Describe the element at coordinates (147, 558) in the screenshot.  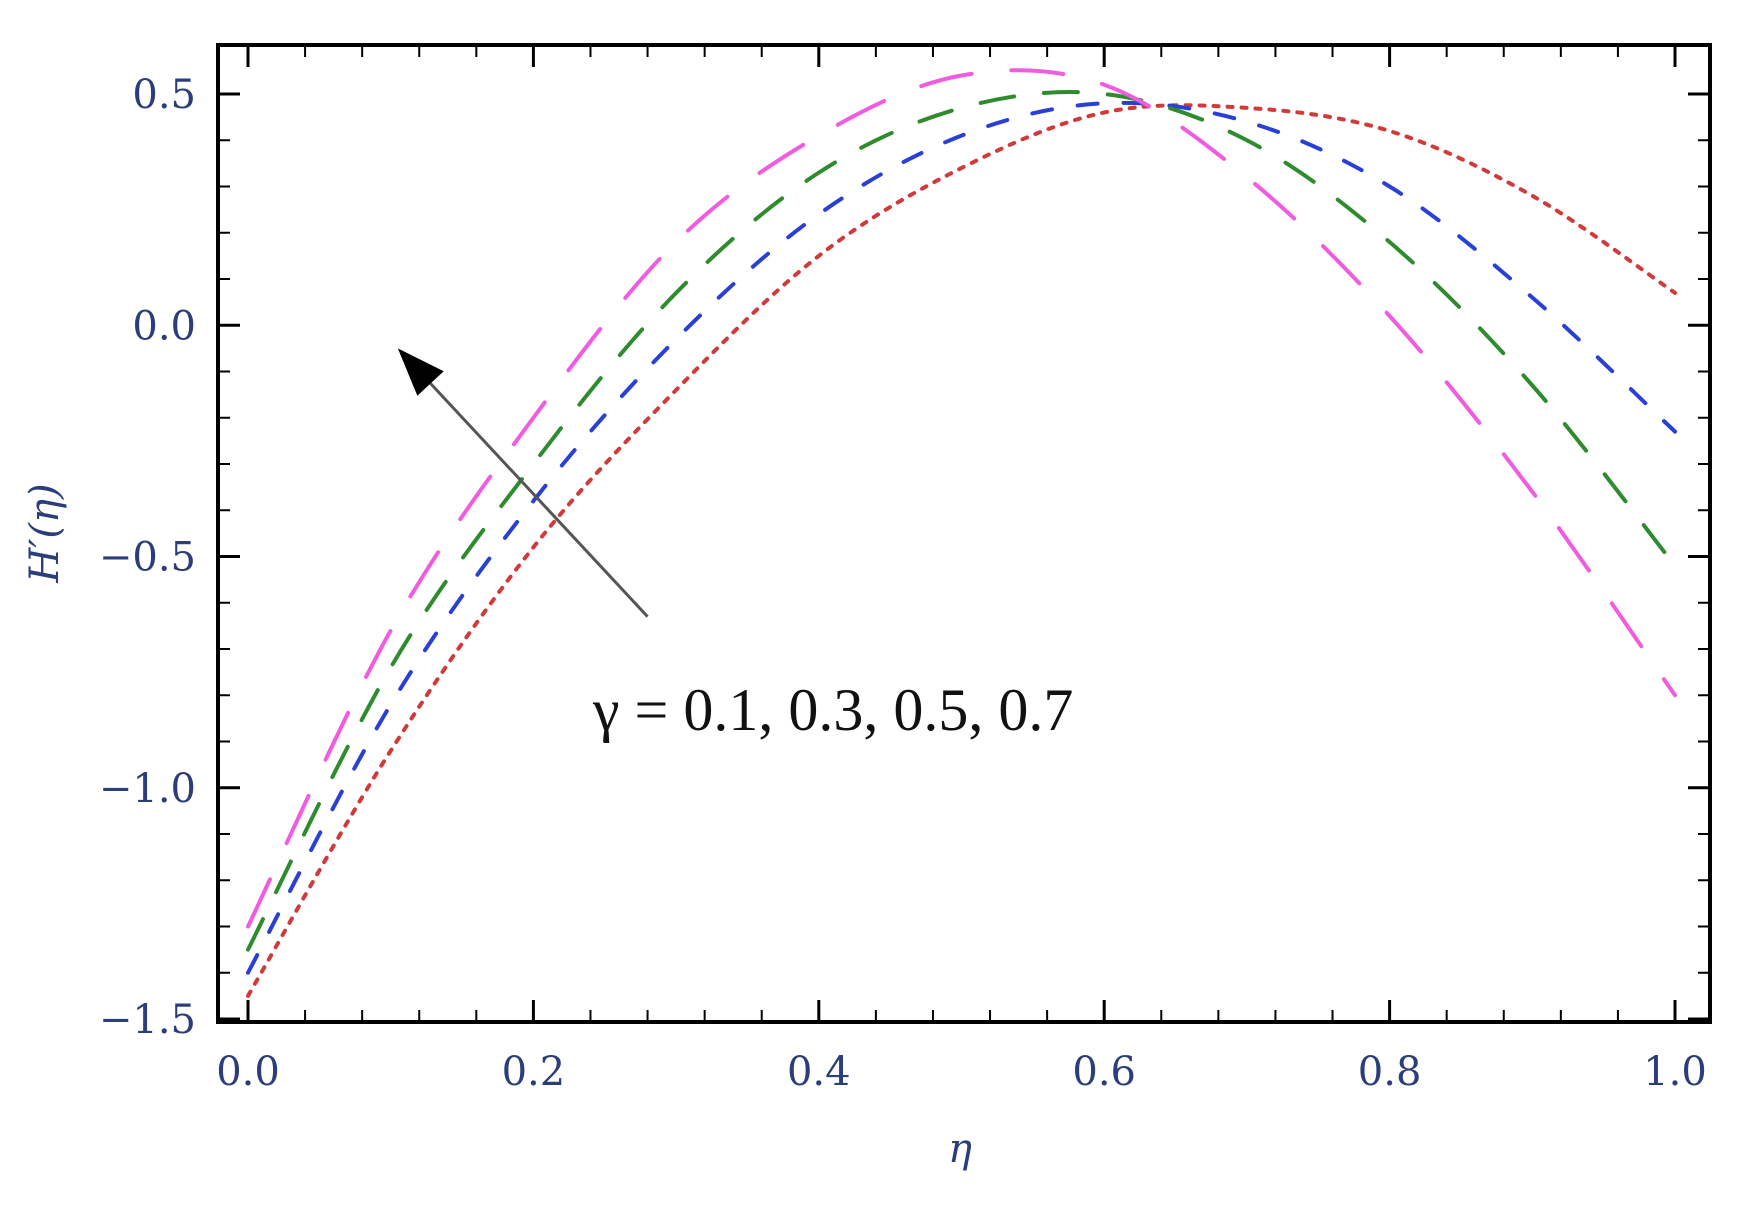
I see `y-tick-label: −0.5` at that location.